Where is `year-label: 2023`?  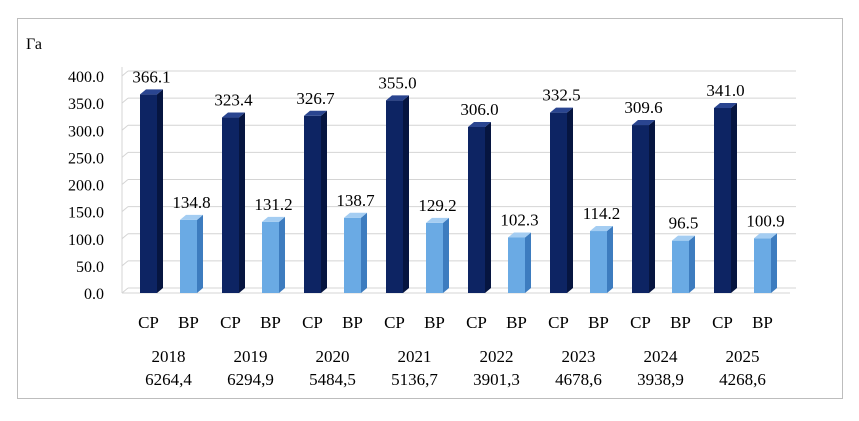 year-label: 2023 is located at coordinates (579, 356).